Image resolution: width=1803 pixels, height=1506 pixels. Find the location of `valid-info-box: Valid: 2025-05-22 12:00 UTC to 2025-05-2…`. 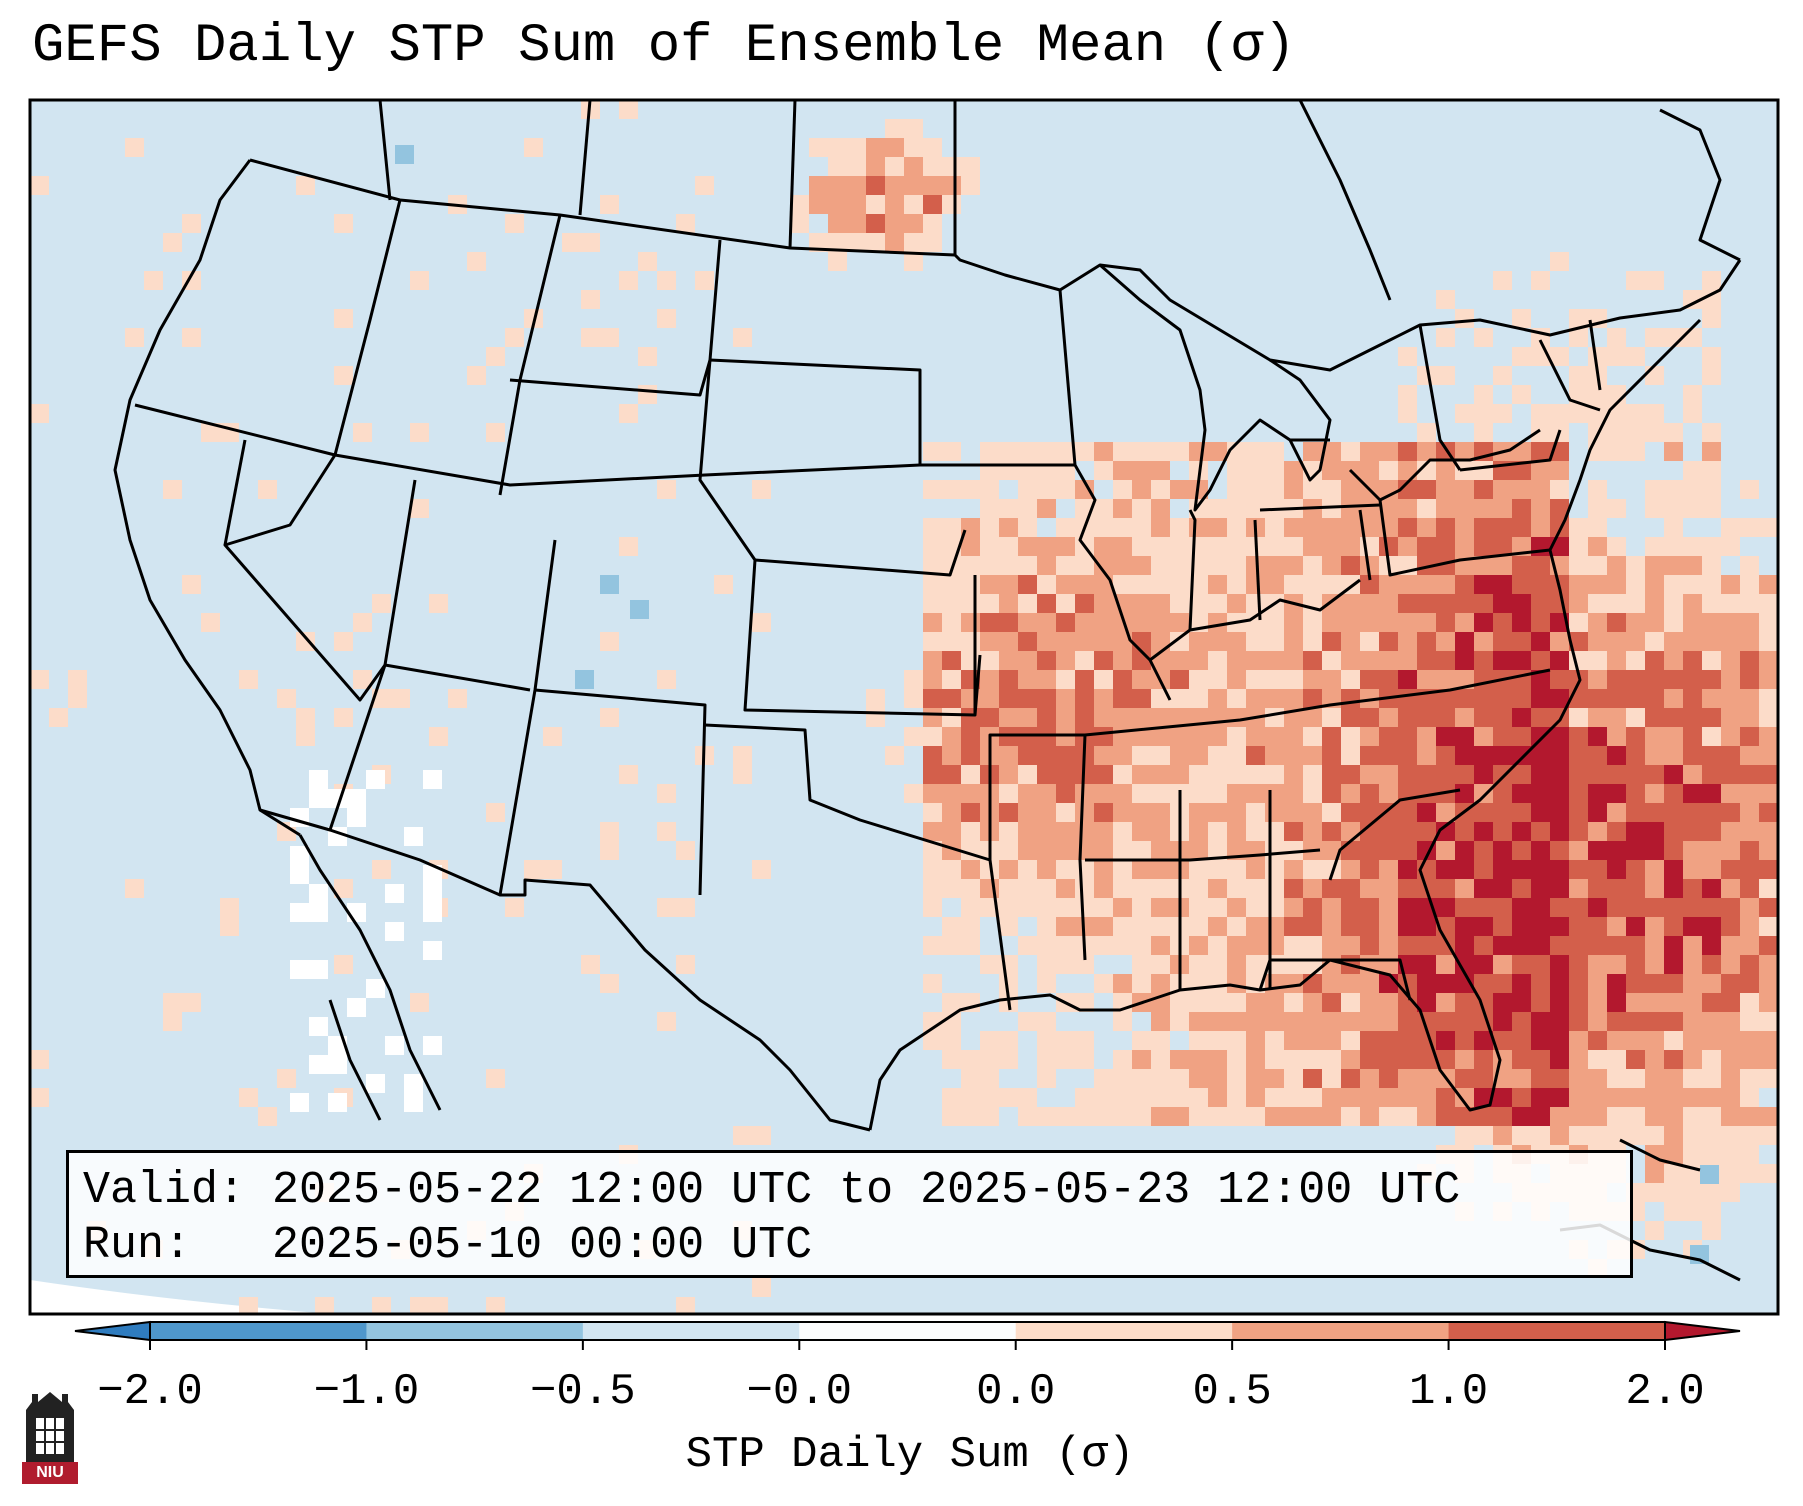

valid-info-box: Valid: 2025-05-22 12:00 UTC to 2025-05-2… is located at coordinates (849, 1214).